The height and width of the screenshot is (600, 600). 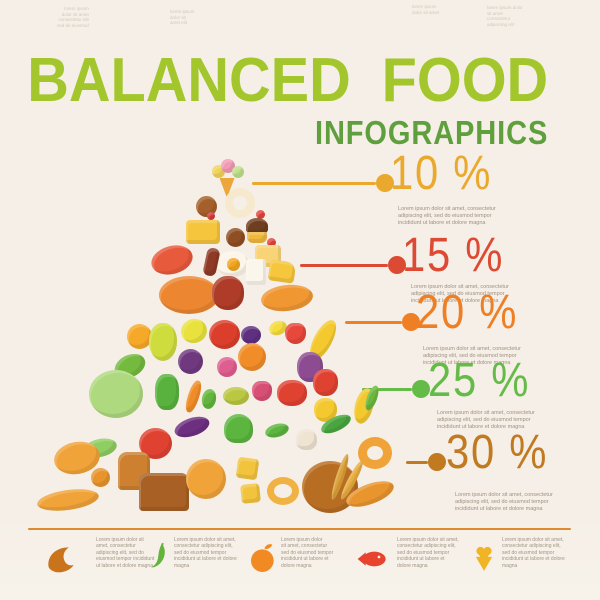 What do you see at coordinates (211, 216) in the screenshot?
I see `food-cherry` at bounding box center [211, 216].